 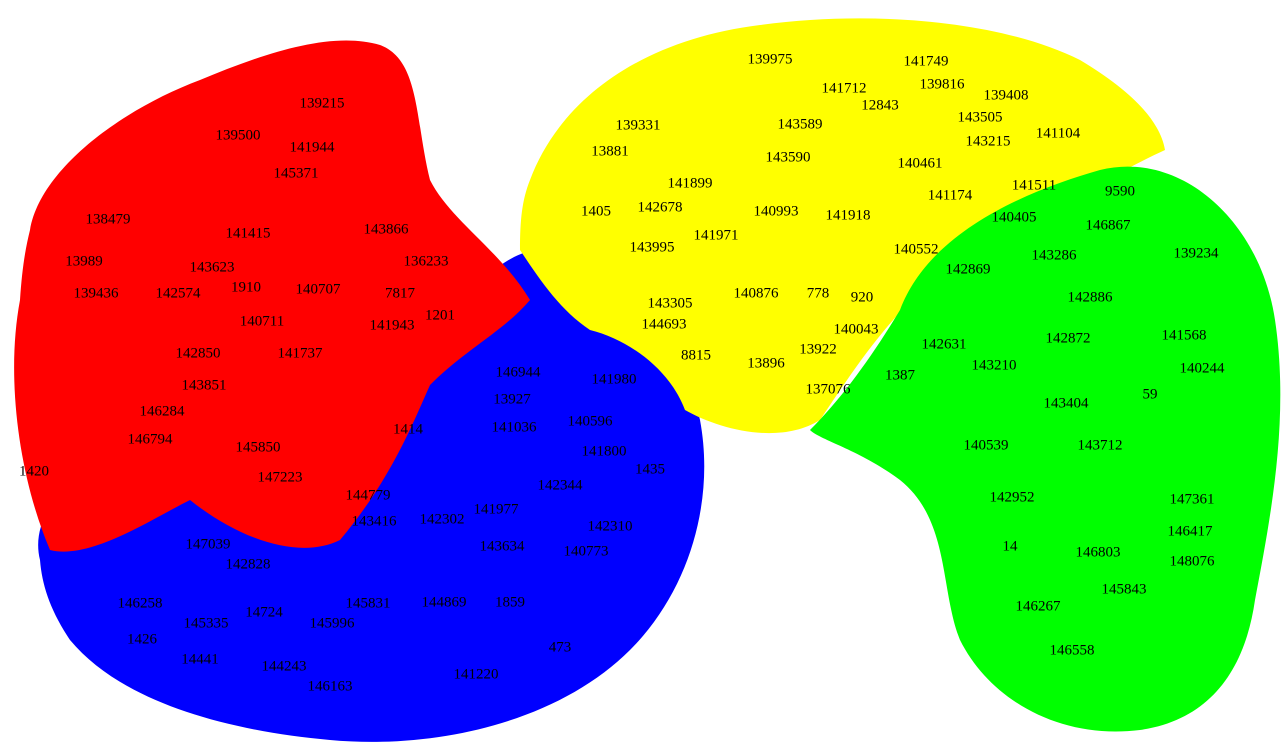 I want to click on node-label: 142886, so click(x=1091, y=297).